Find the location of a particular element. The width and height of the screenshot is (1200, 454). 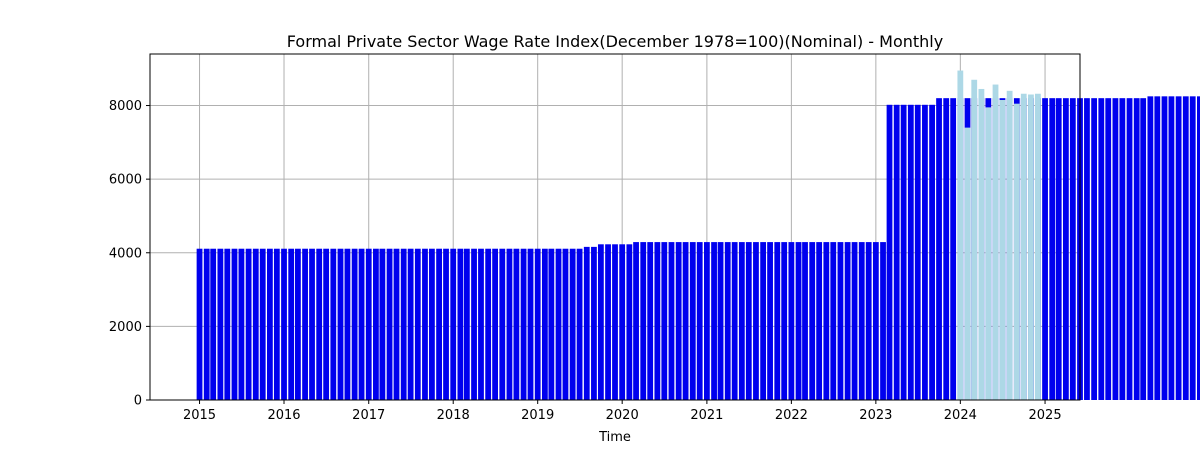

x-tick-label: 2022 is located at coordinates (791, 415).